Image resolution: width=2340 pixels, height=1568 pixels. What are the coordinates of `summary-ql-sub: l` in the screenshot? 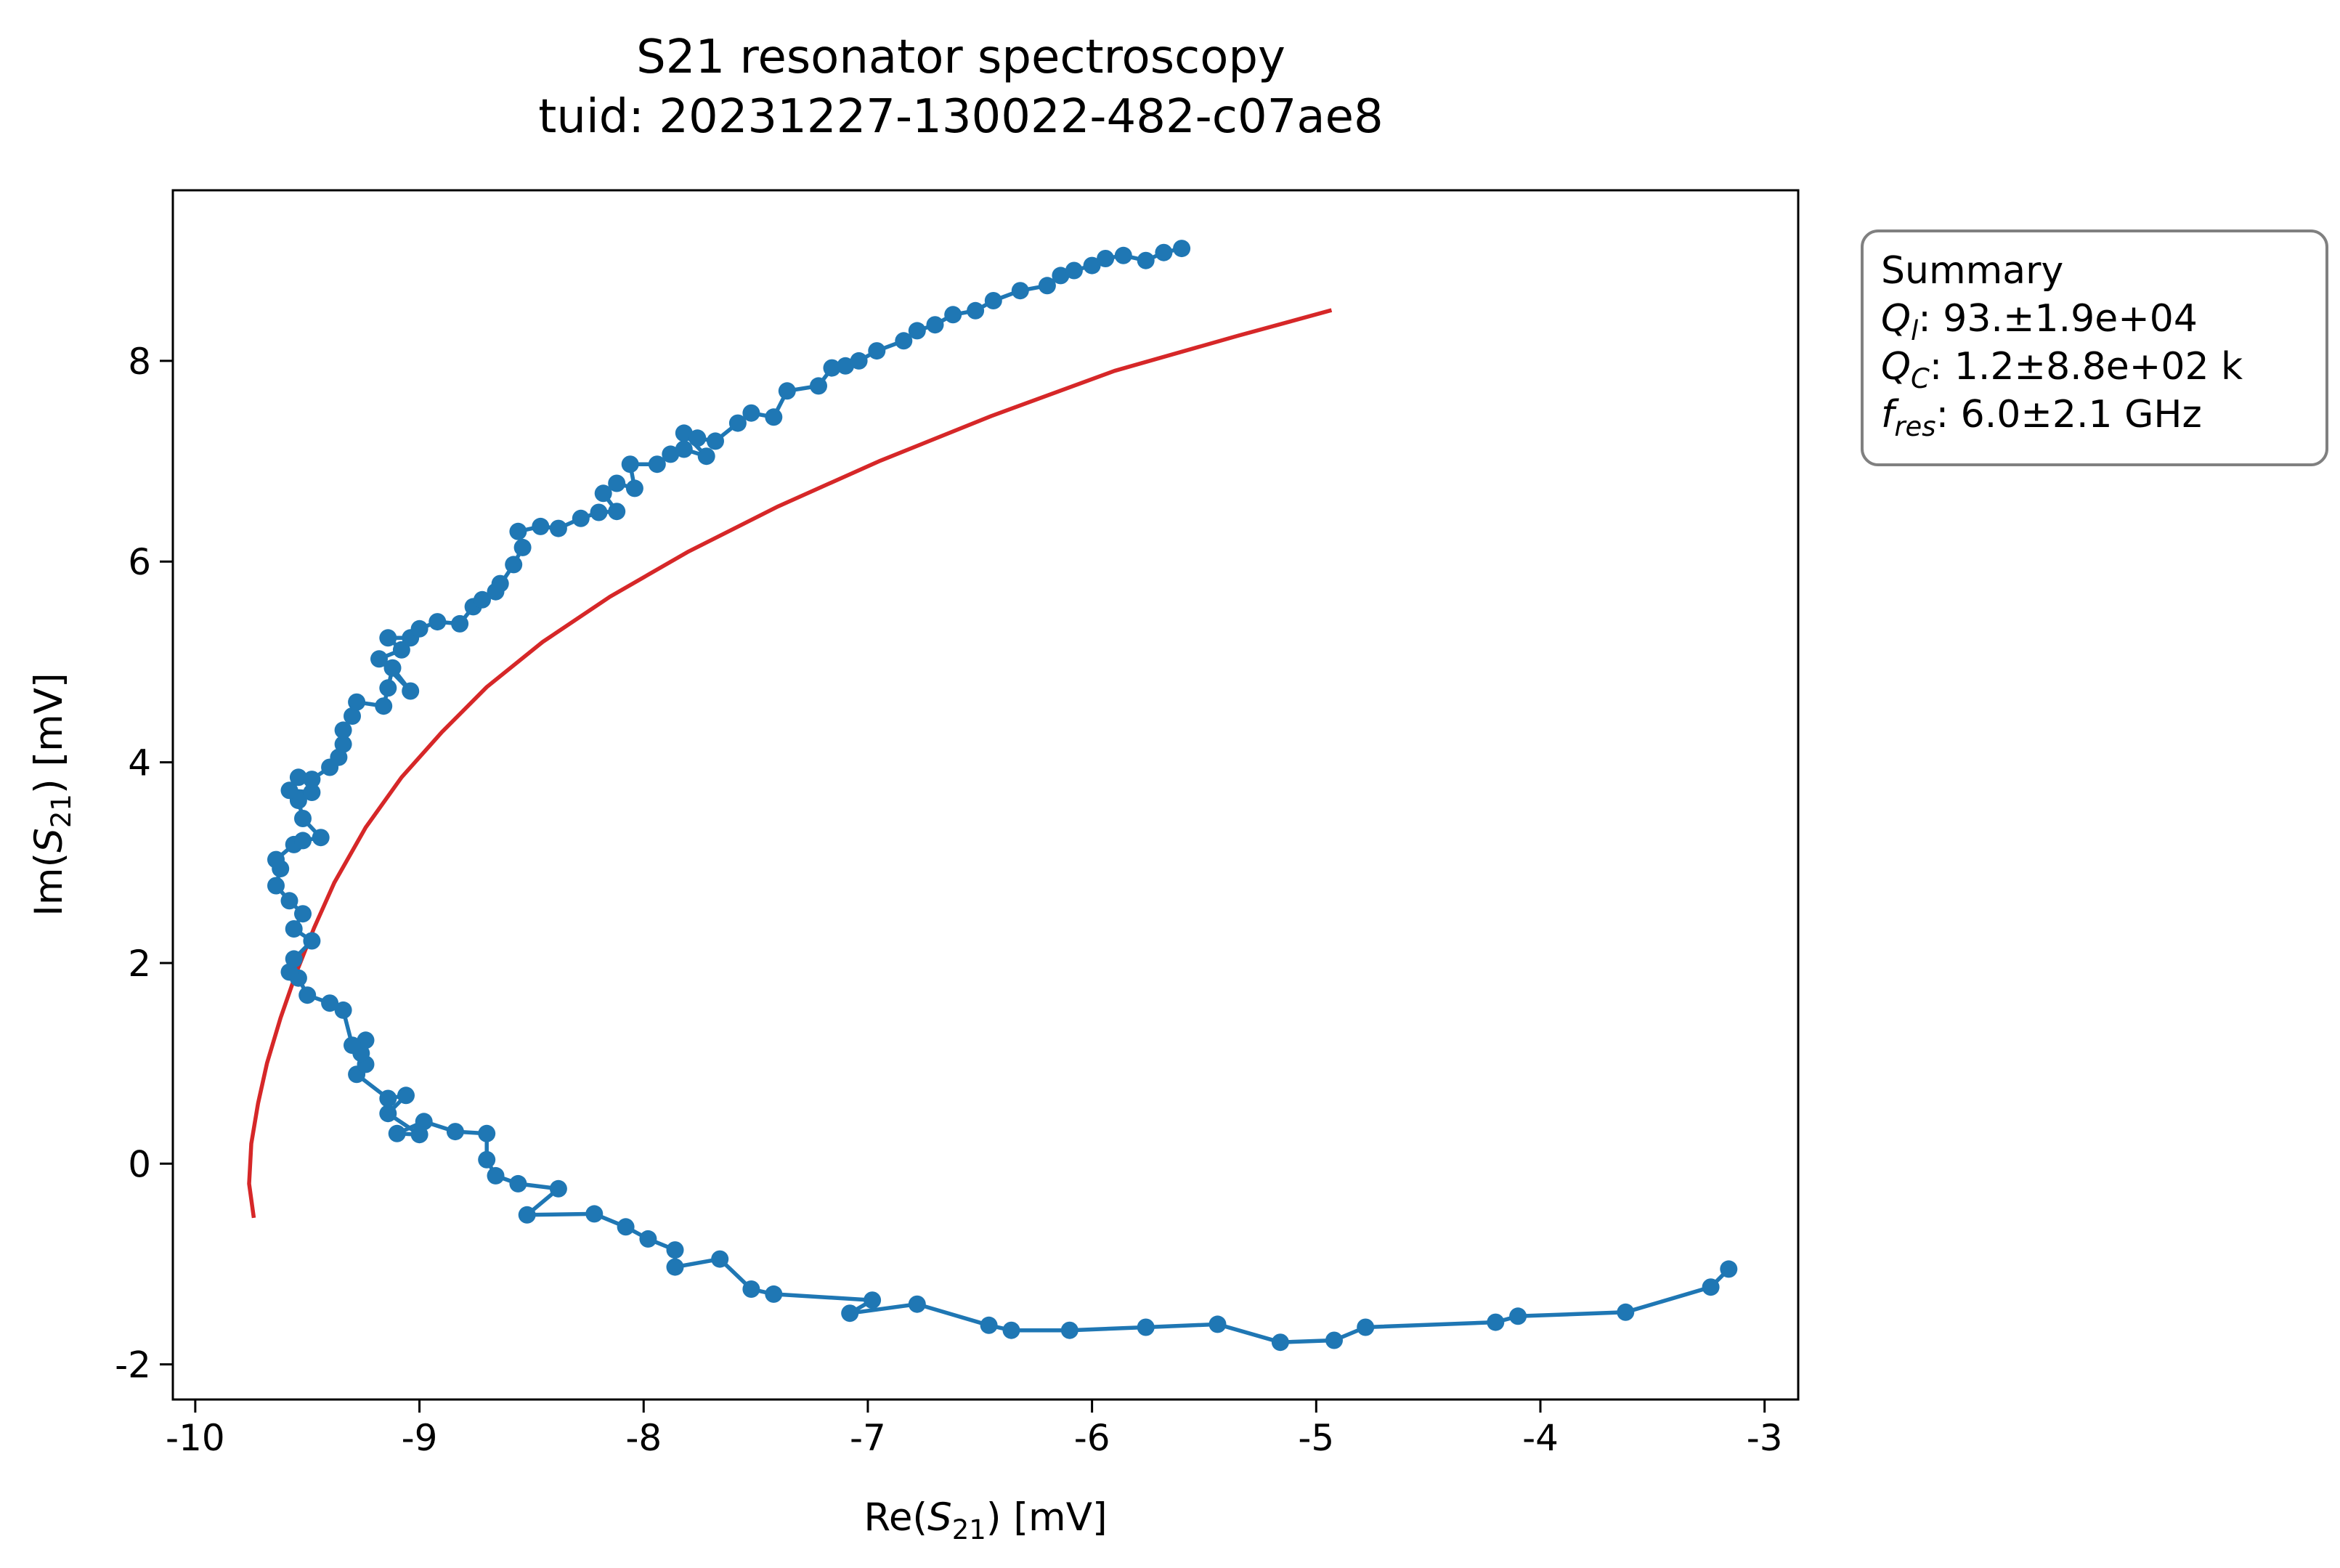 It's located at (1915, 330).